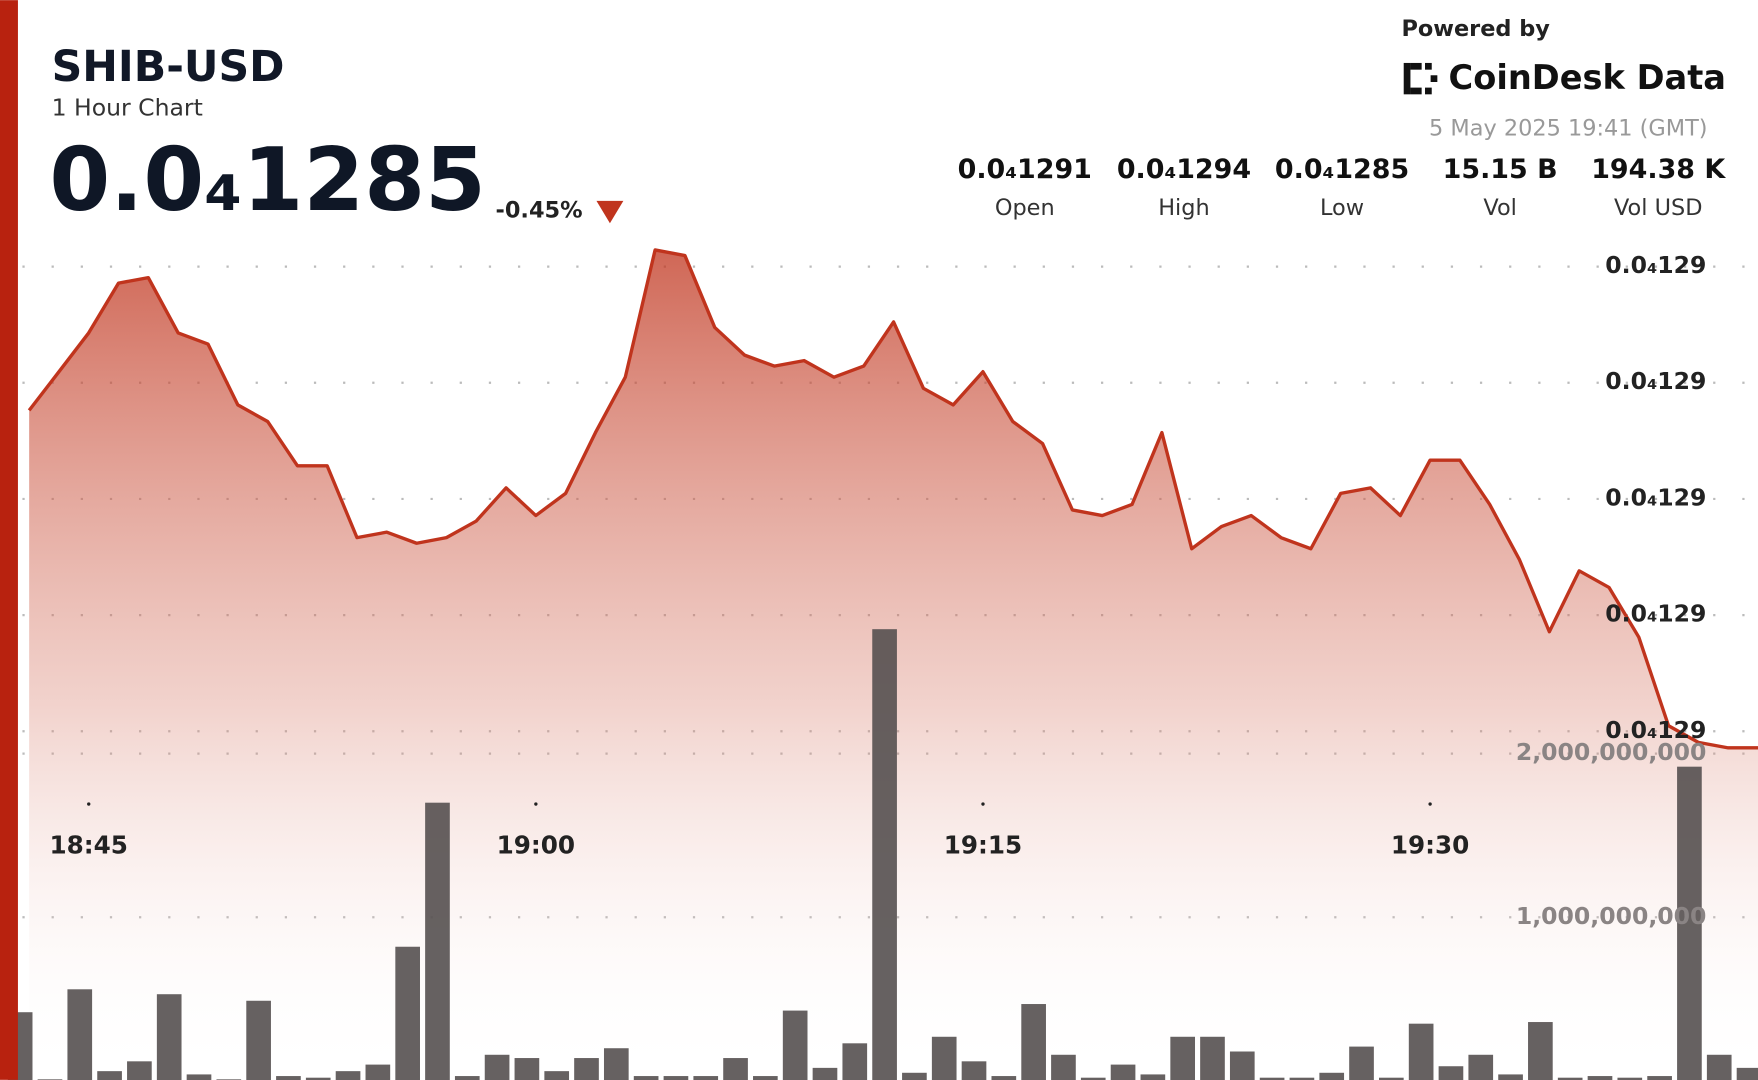  Describe the element at coordinates (1500, 169) in the screenshot. I see `stat-value: 15.15 B` at that location.